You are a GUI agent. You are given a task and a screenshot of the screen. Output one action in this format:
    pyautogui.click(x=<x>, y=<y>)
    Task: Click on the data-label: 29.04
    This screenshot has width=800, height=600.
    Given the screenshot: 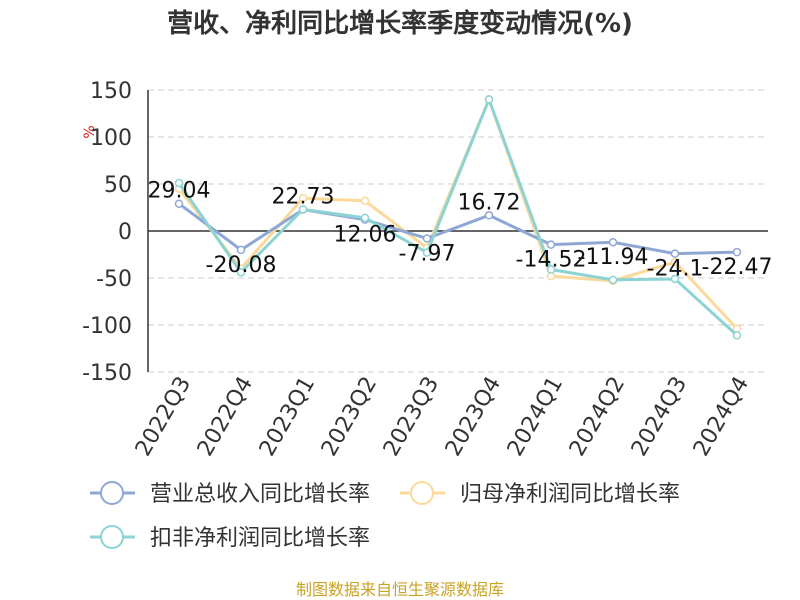 What is the action you would take?
    pyautogui.click(x=179, y=191)
    